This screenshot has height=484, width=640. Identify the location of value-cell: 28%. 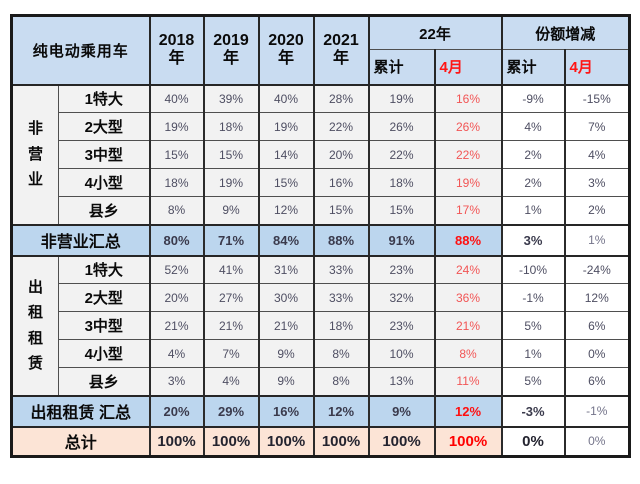
(341, 98).